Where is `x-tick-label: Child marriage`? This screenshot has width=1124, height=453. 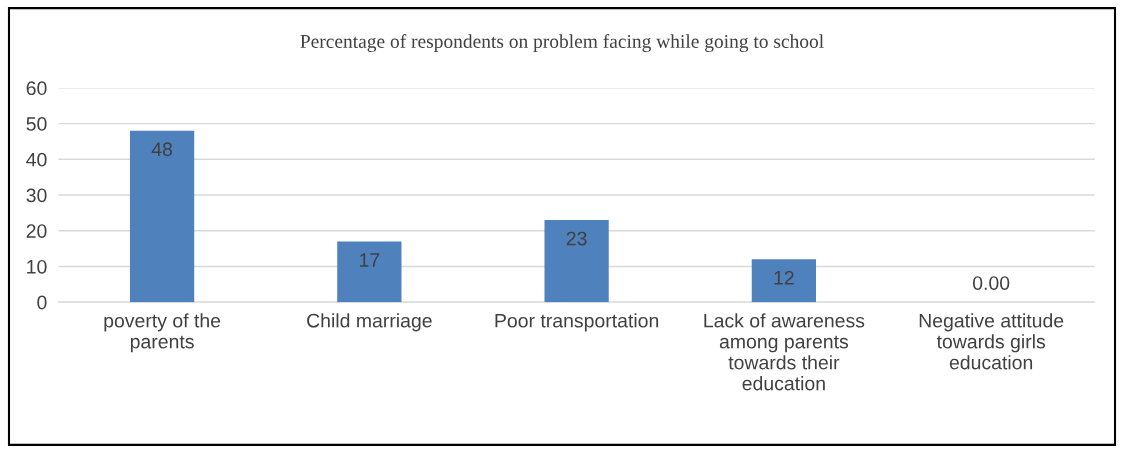 x-tick-label: Child marriage is located at coordinates (369, 322).